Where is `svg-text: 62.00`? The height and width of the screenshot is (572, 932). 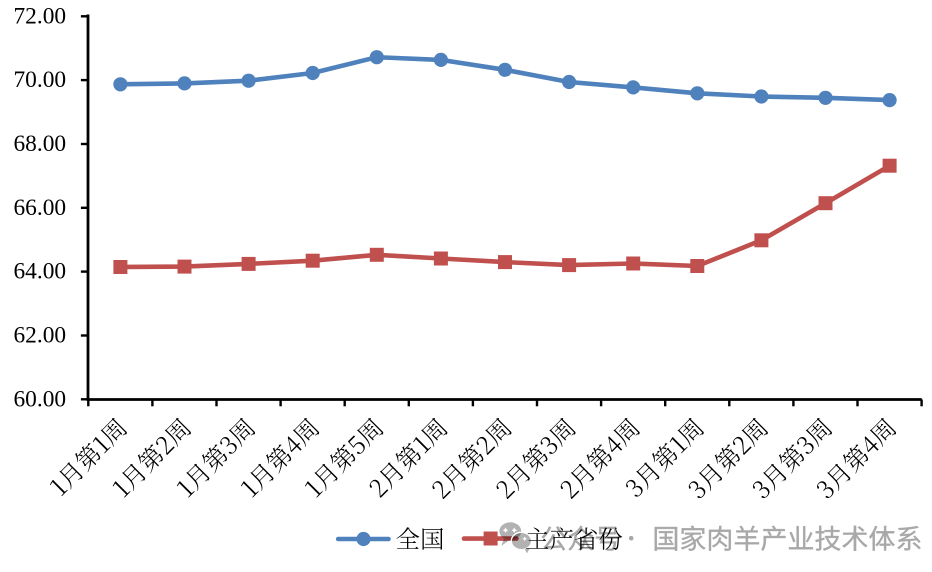
svg-text: 62.00 is located at coordinates (39, 336).